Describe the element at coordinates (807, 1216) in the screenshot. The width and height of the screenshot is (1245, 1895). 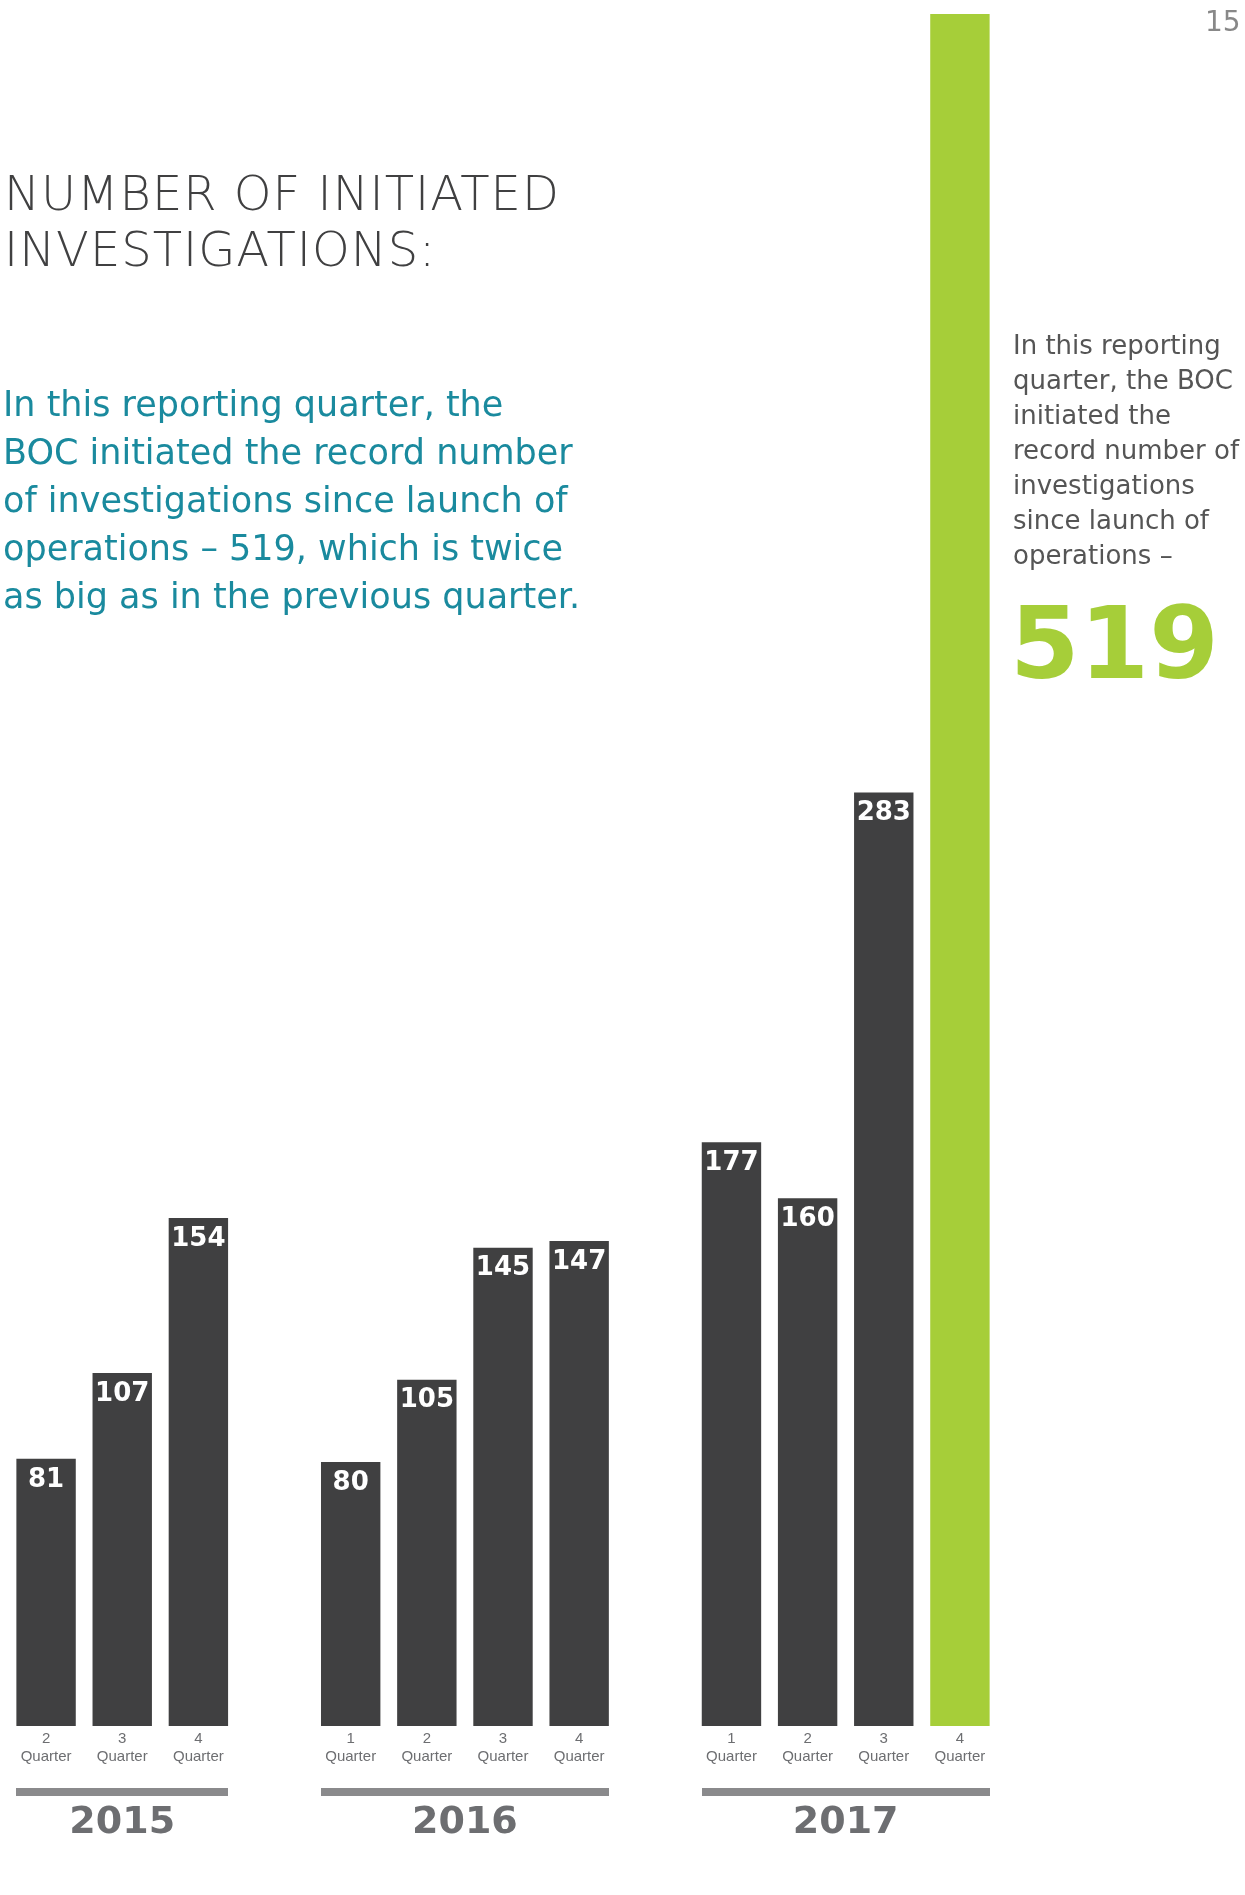
I see `data-label: 160` at that location.